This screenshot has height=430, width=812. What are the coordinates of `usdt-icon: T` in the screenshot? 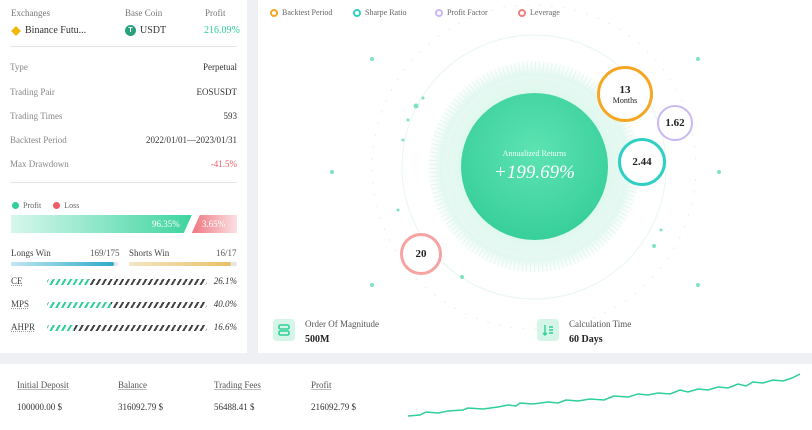 It's located at (130, 30).